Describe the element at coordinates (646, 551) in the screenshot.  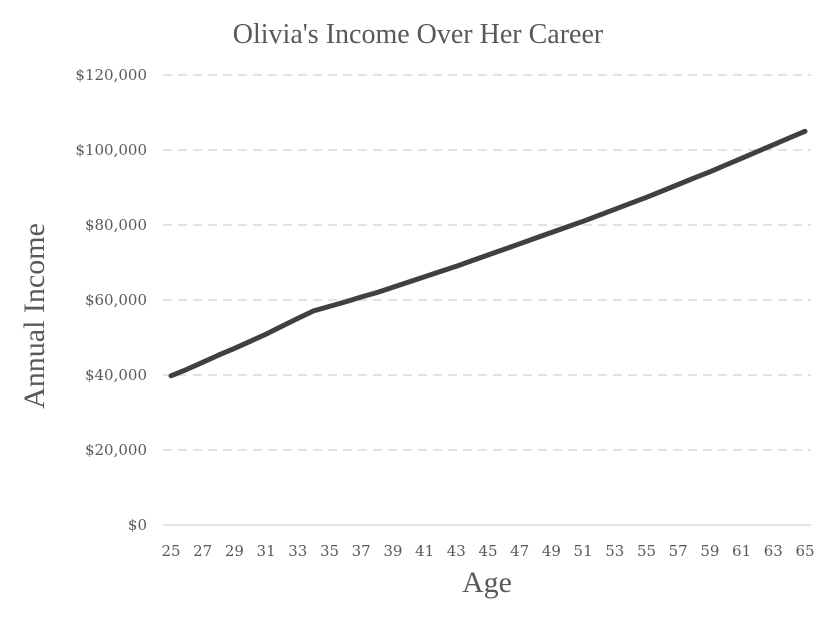
I see `x-tick-label: 55` at that location.